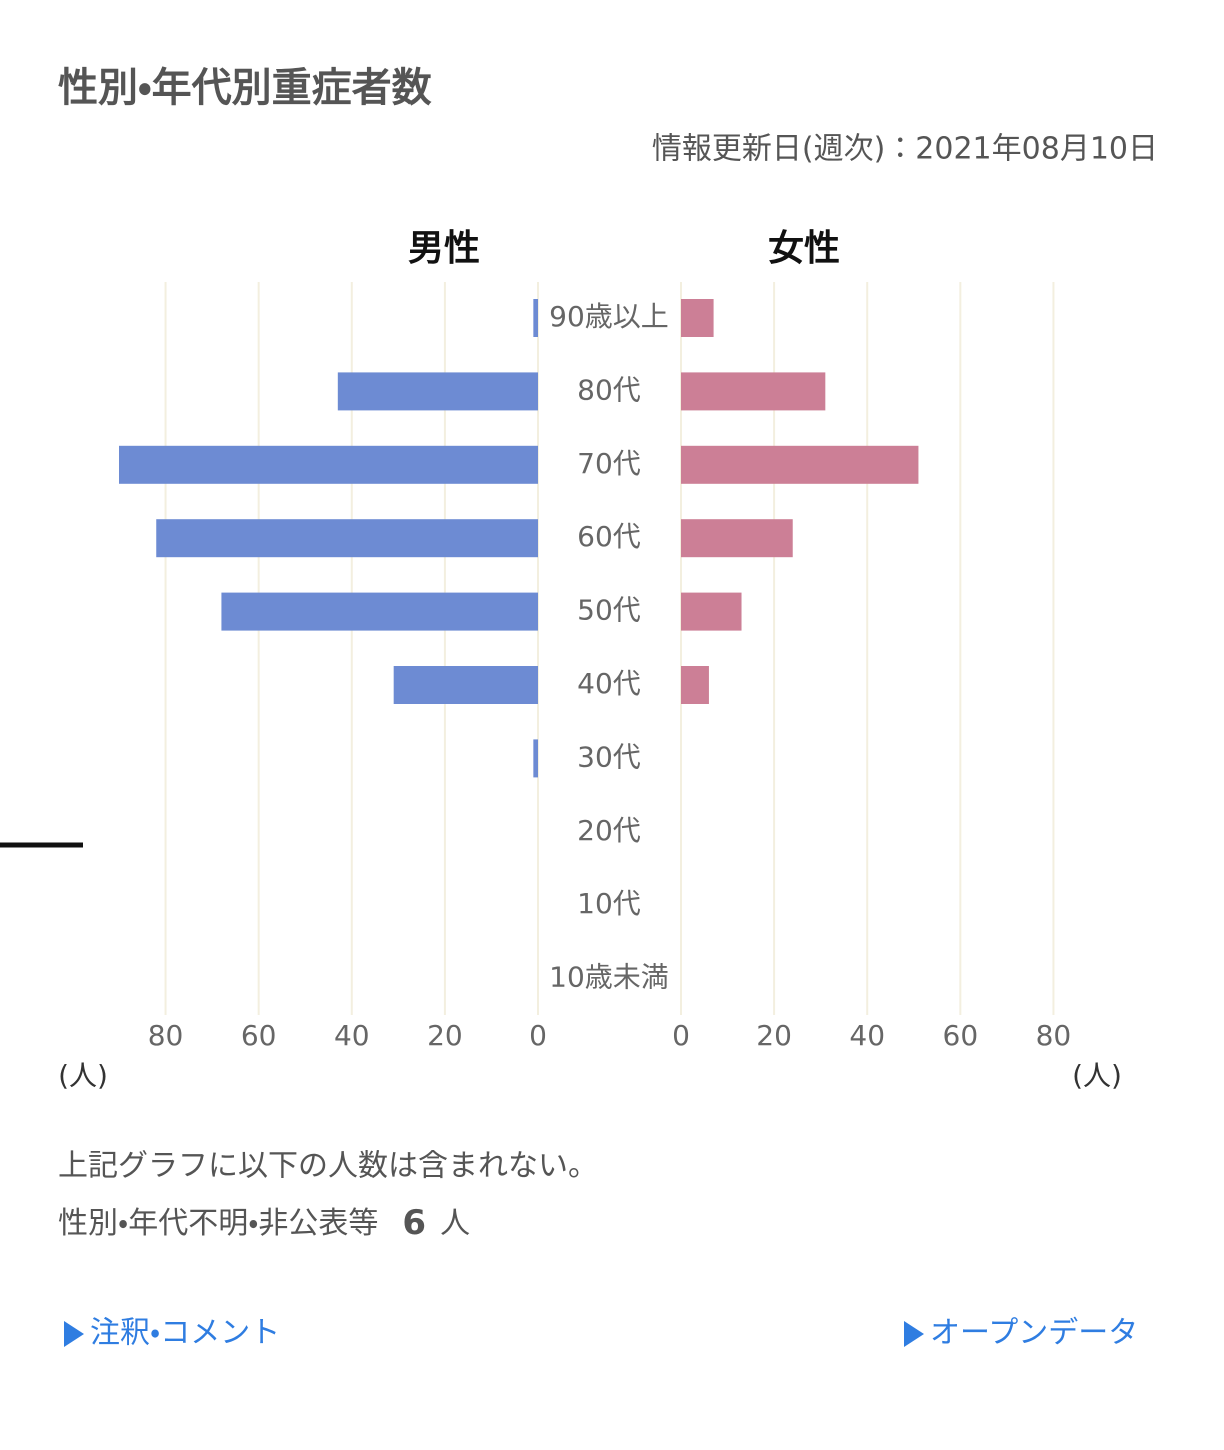 This screenshot has width=1224, height=1450. What do you see at coordinates (609, 756) in the screenshot?
I see `category-label: 30代` at bounding box center [609, 756].